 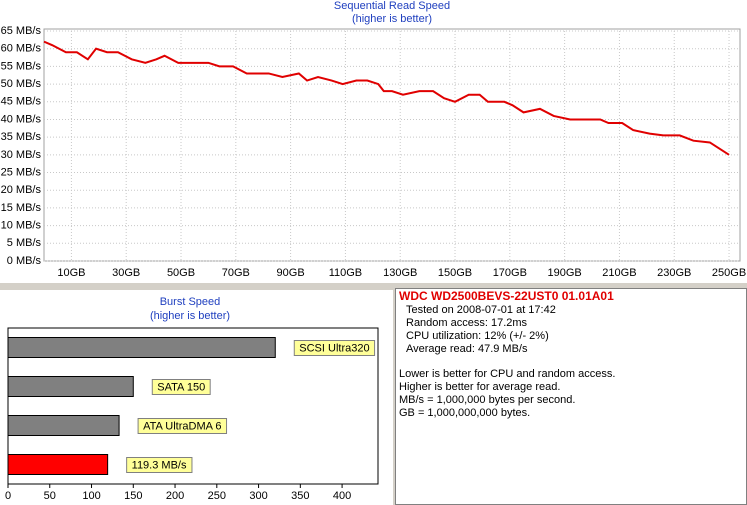 I want to click on bar-label-text: 119.3 MB/s, so click(x=159, y=465).